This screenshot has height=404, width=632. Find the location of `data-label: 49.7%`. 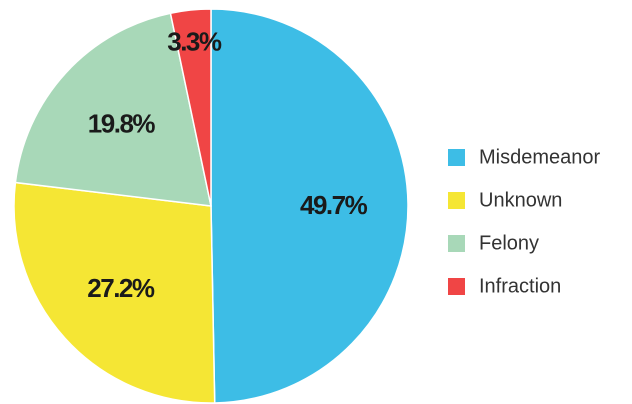

data-label: 49.7% is located at coordinates (334, 205).